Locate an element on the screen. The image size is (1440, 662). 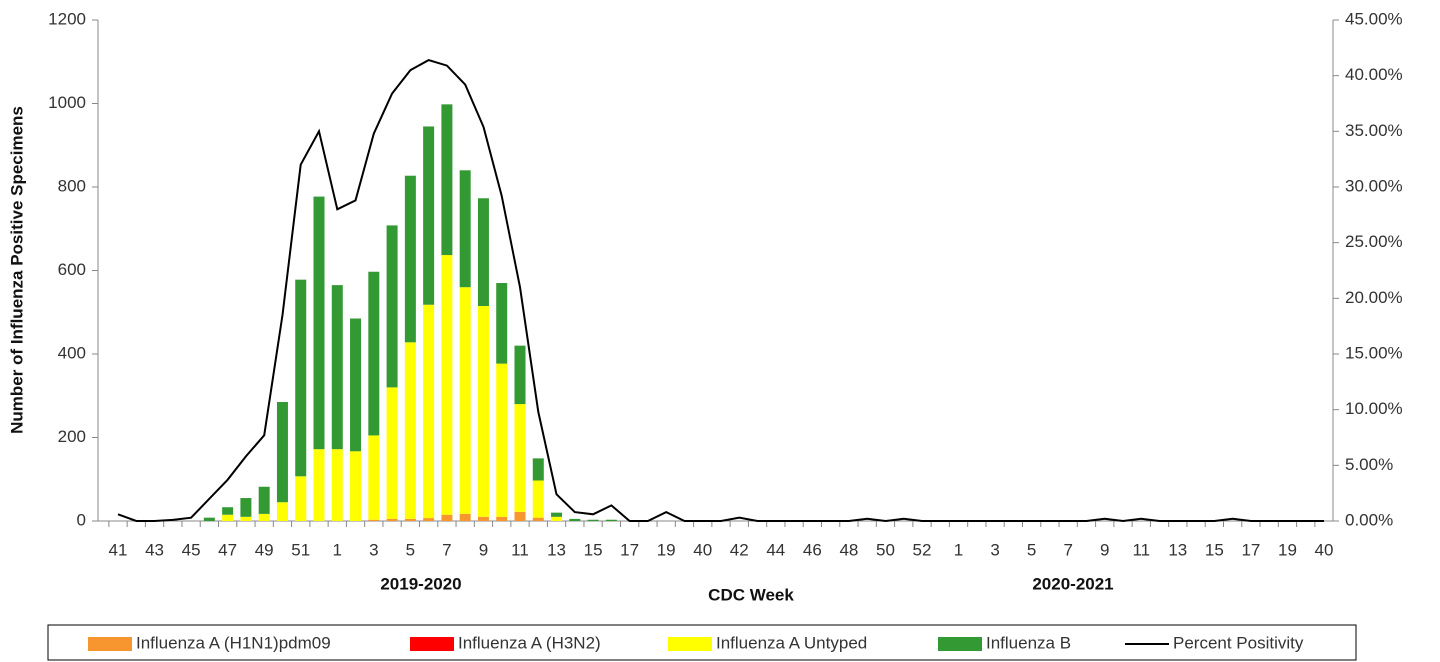
legend-label: Influenza B is located at coordinates (1028, 642).